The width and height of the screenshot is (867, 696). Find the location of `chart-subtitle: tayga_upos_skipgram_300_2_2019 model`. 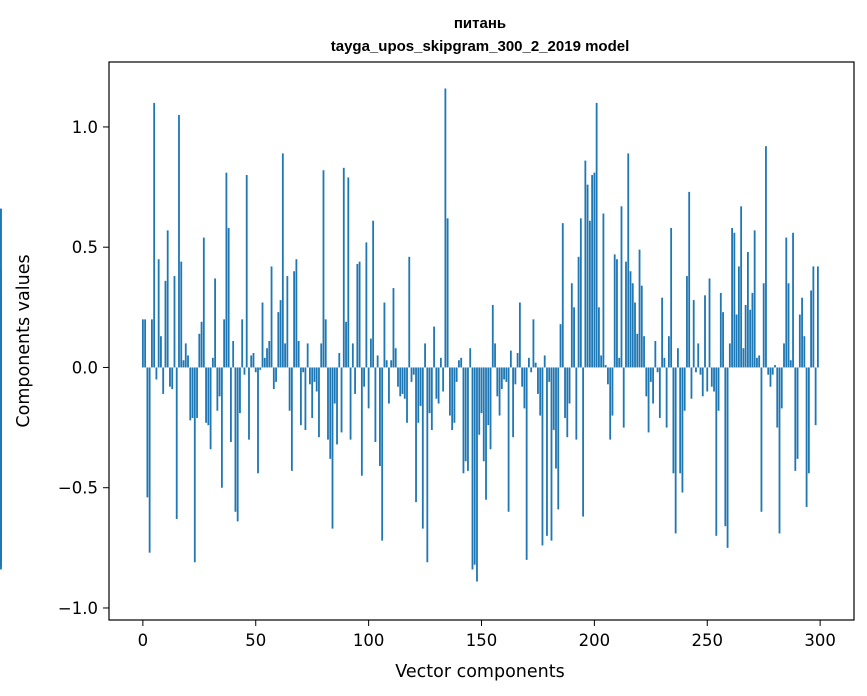

chart-subtitle: tayga_upos_skipgram_300_2_2019 model is located at coordinates (480, 46).